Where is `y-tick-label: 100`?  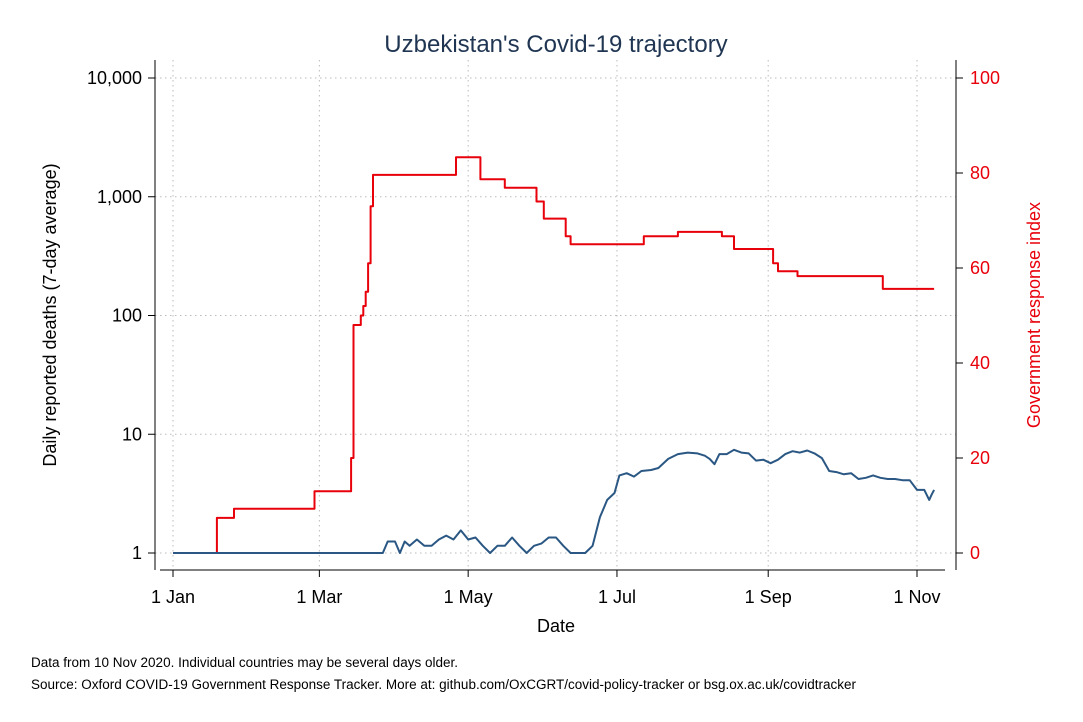
y-tick-label: 100 is located at coordinates (127, 316).